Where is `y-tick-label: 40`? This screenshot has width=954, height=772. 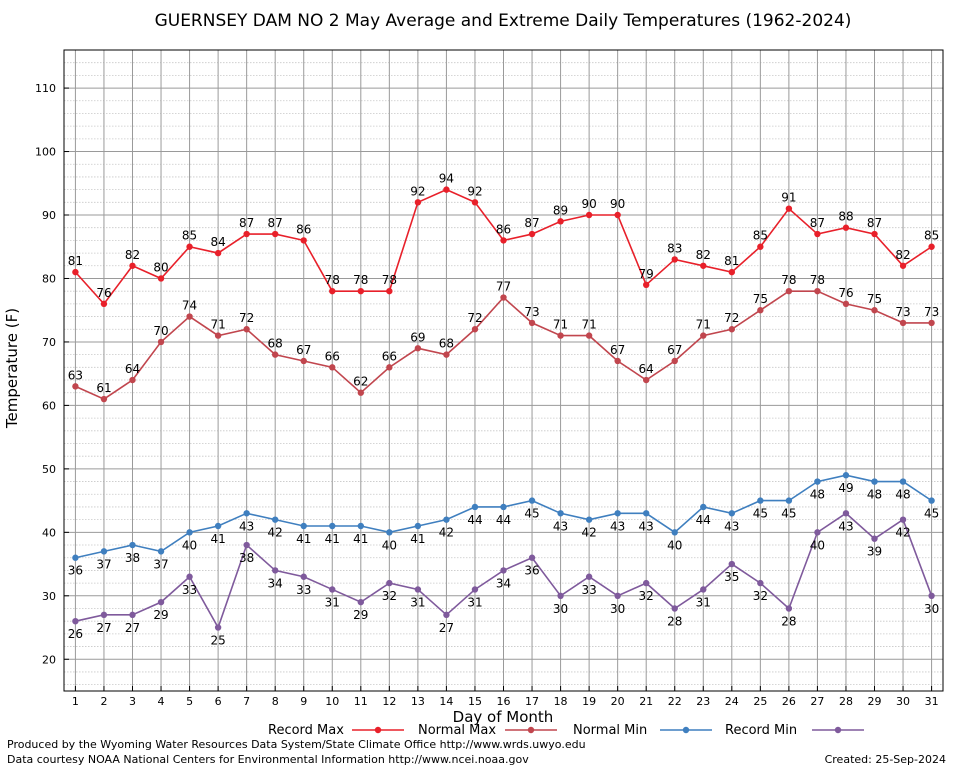 y-tick-label: 40 is located at coordinates (49, 532).